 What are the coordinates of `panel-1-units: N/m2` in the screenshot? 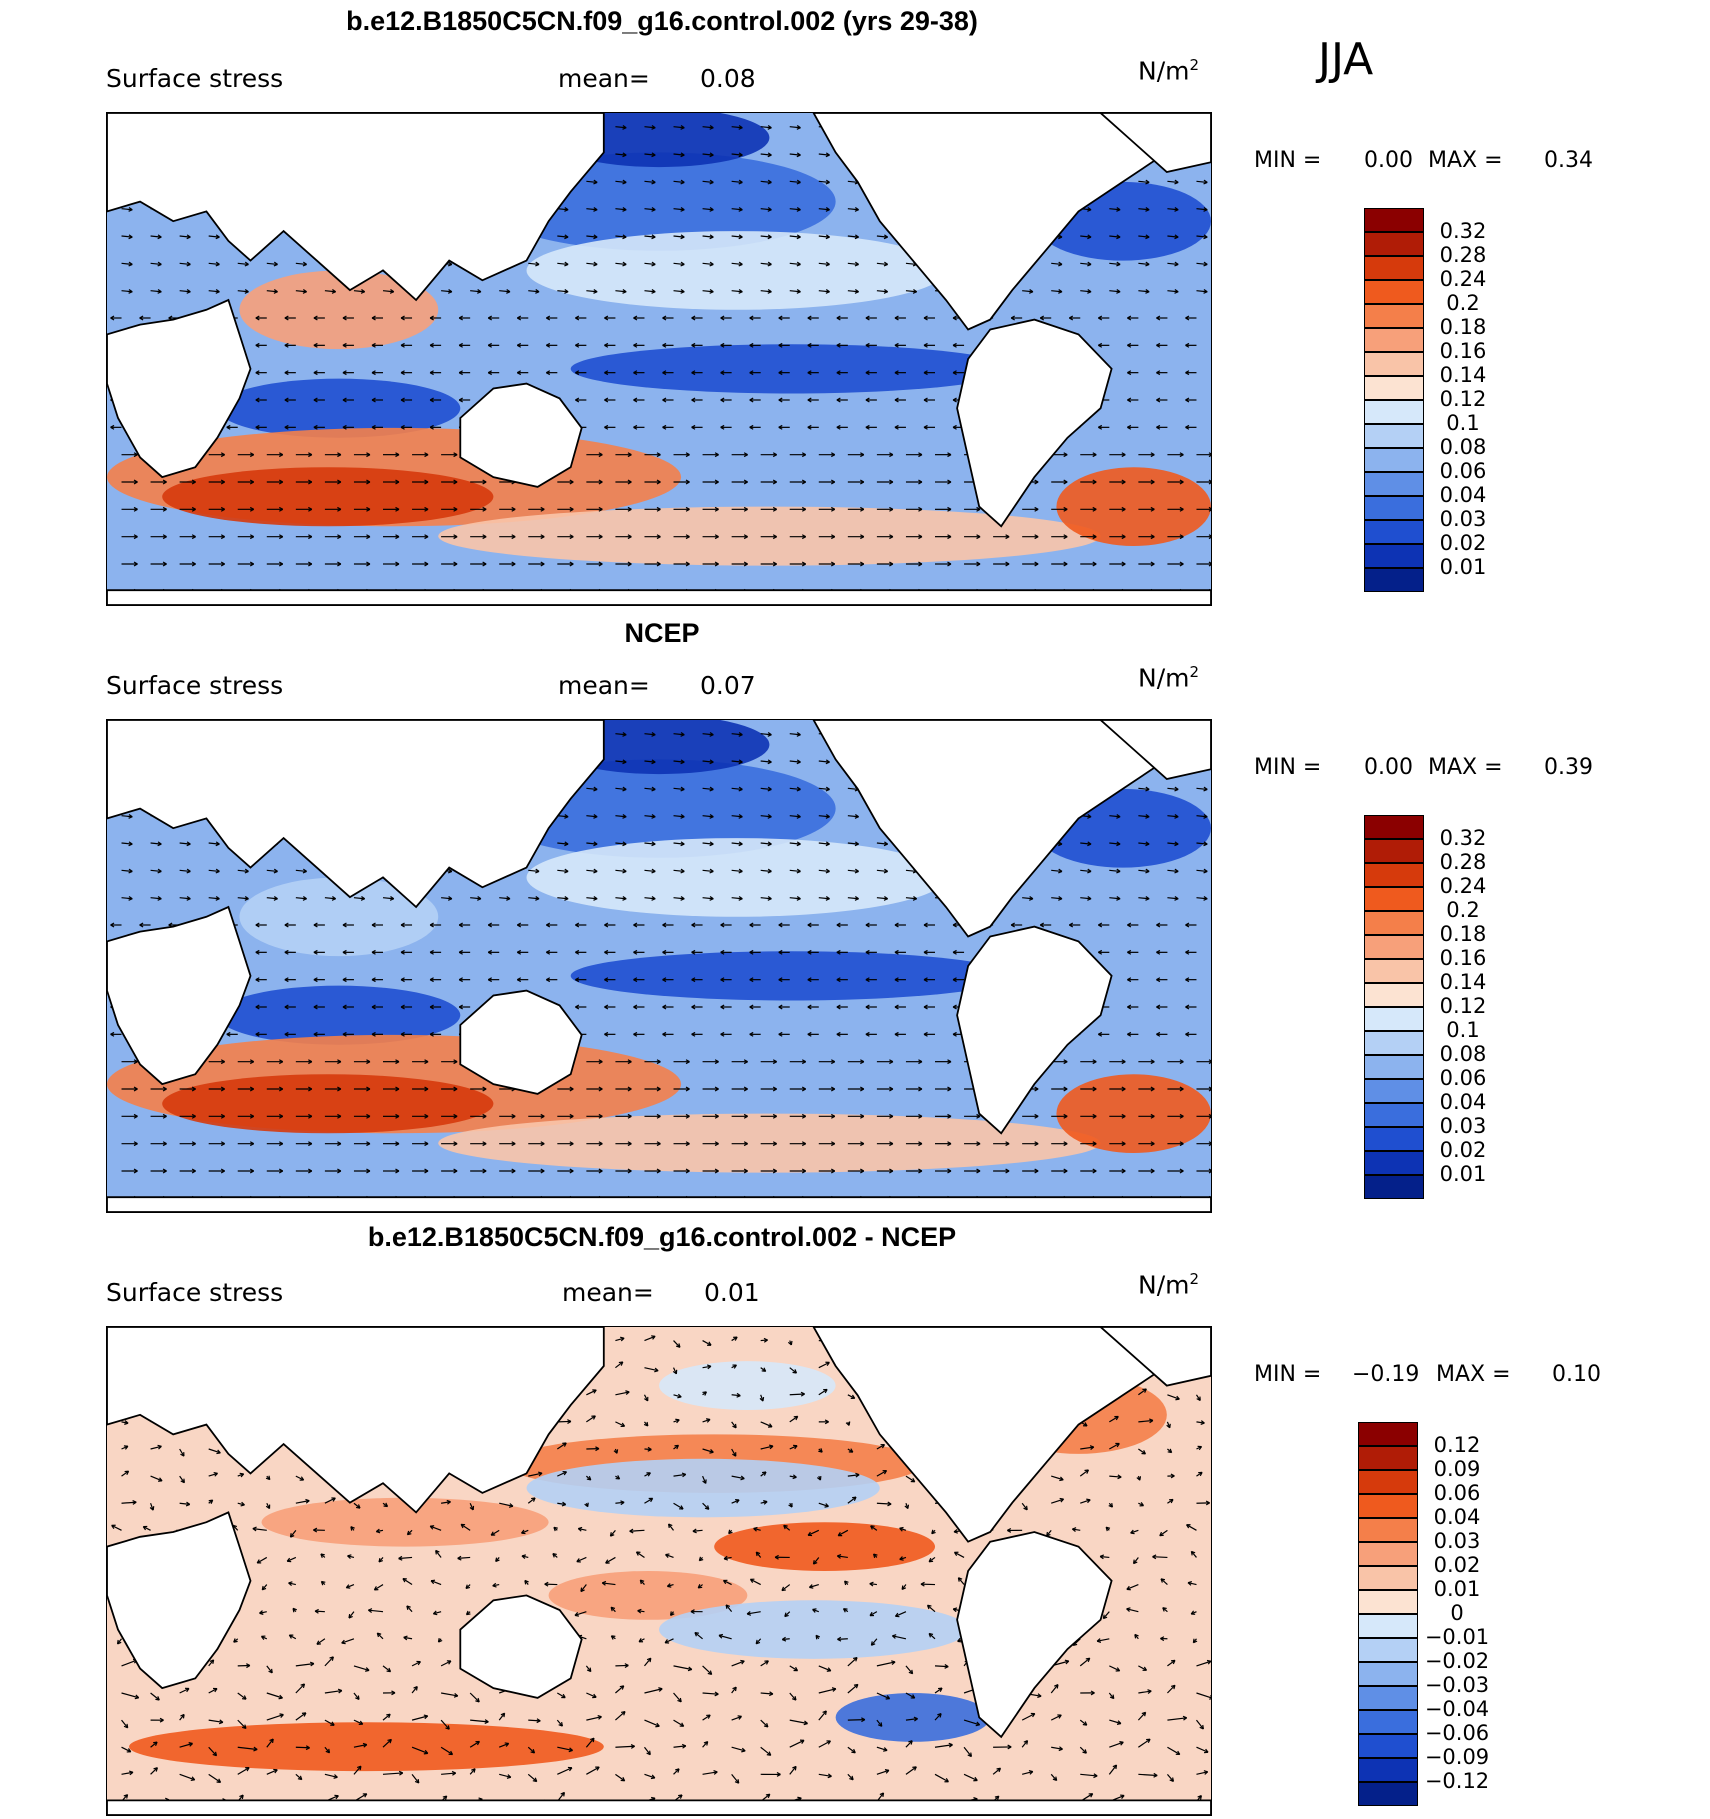 It's located at (1169, 71).